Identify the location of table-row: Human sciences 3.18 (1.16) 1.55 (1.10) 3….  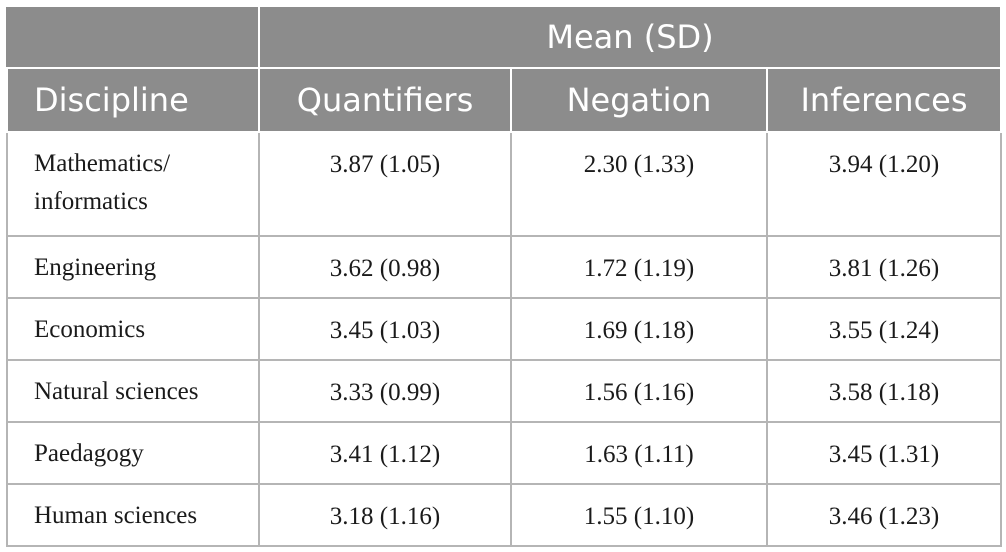
(504, 515).